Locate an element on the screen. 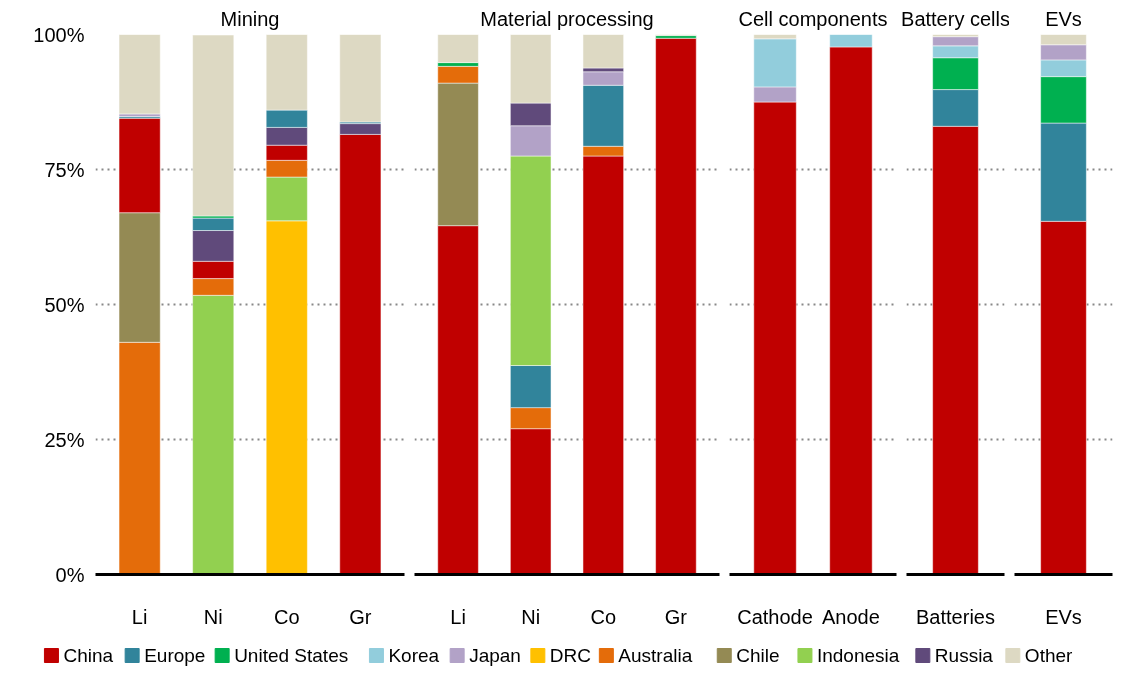  y-tick-label: 0% is located at coordinates (70, 574).